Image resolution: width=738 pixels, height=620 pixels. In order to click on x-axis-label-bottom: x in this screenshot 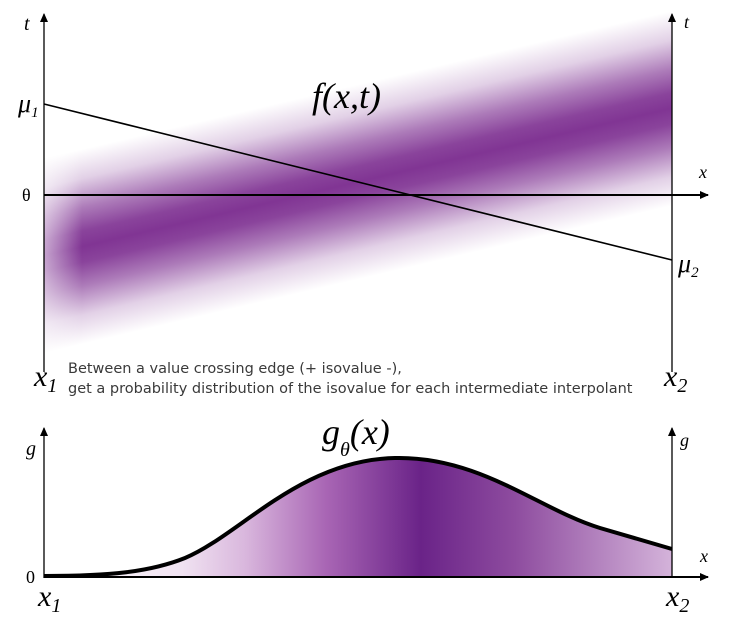, I will do `click(703, 556)`.